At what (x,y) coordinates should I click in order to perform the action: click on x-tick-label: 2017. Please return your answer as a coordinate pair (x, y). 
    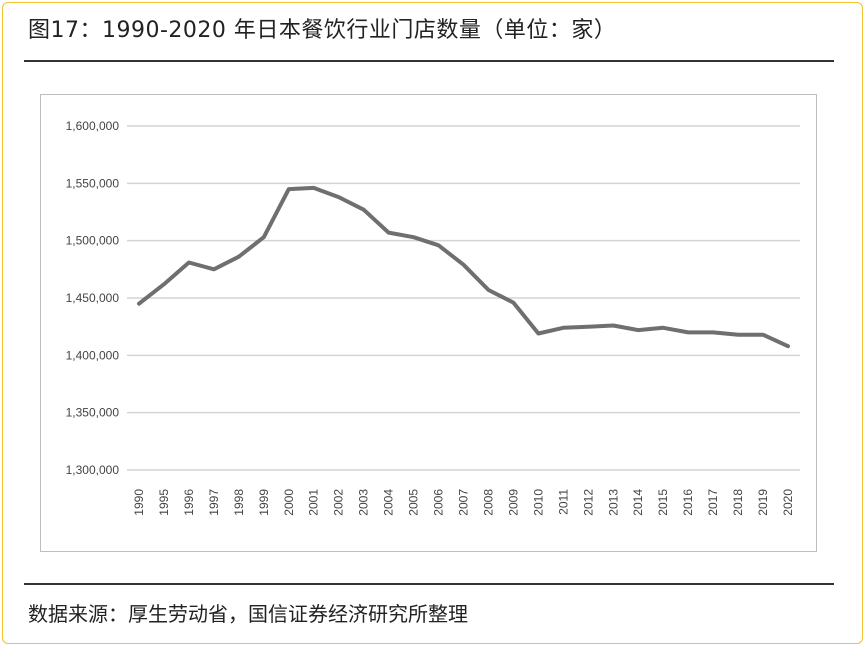
    Looking at the image, I should click on (713, 502).